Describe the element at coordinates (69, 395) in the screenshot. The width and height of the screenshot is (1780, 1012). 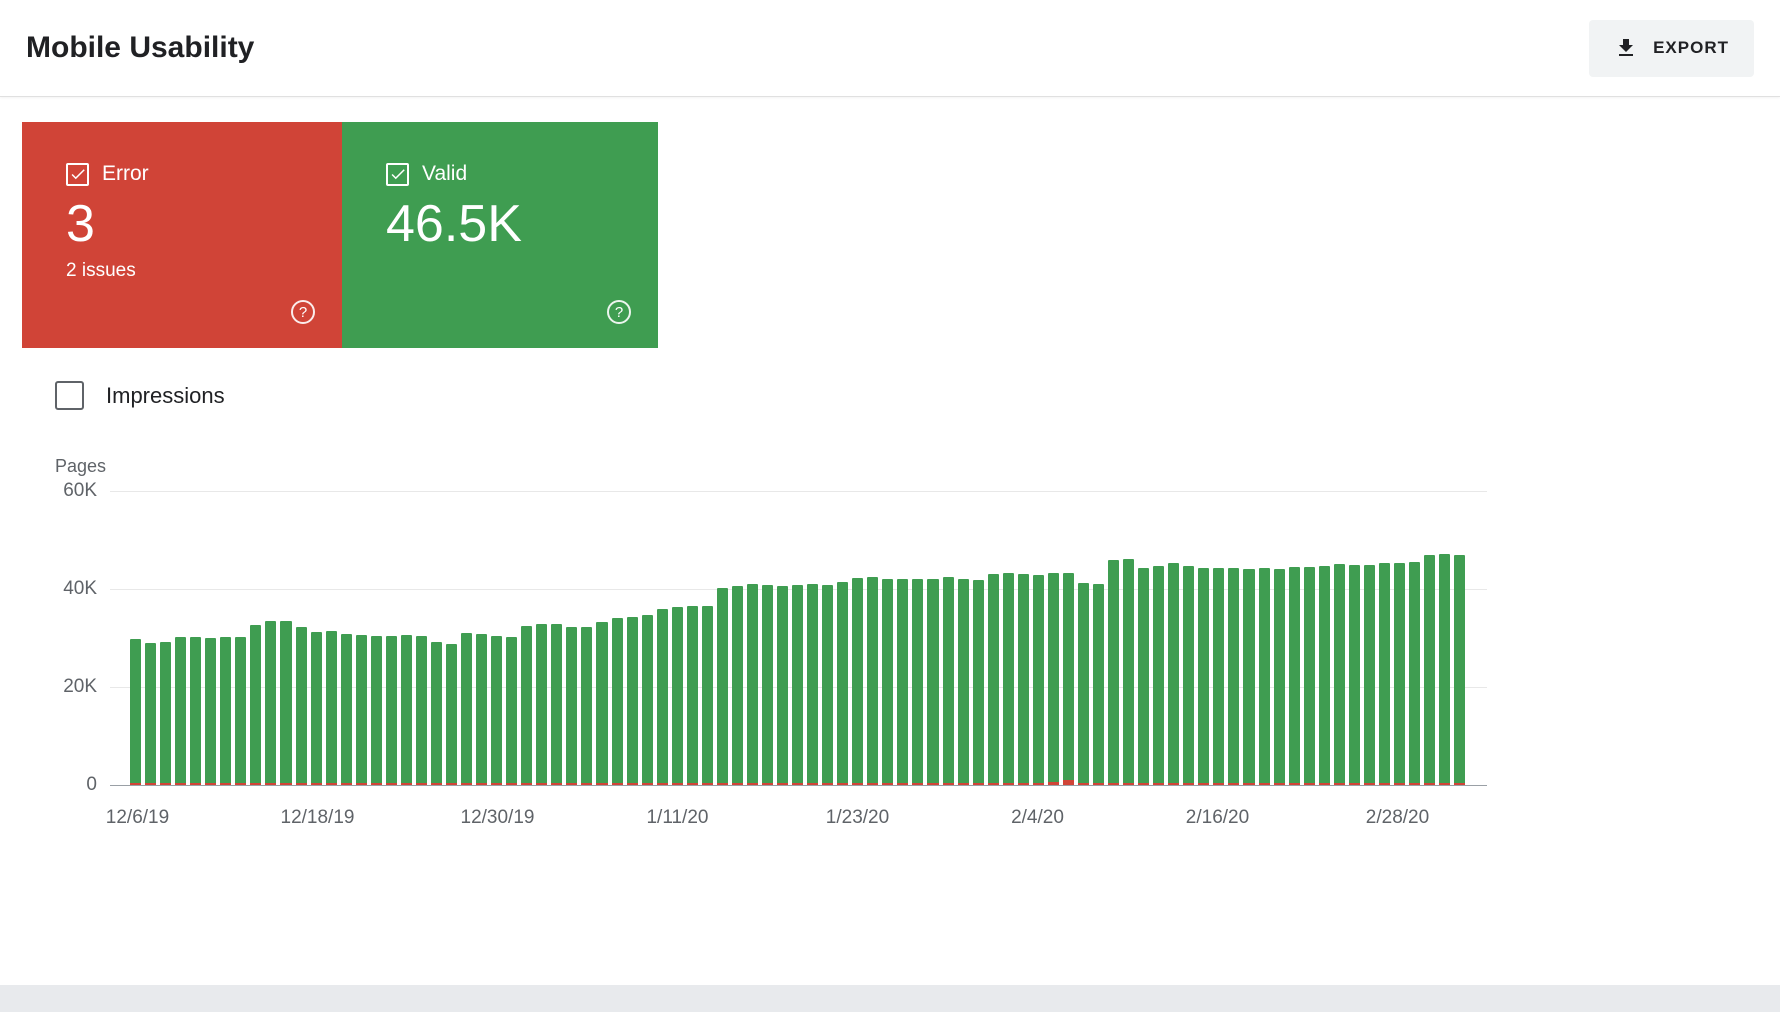
I see `impressions-checkbox` at that location.